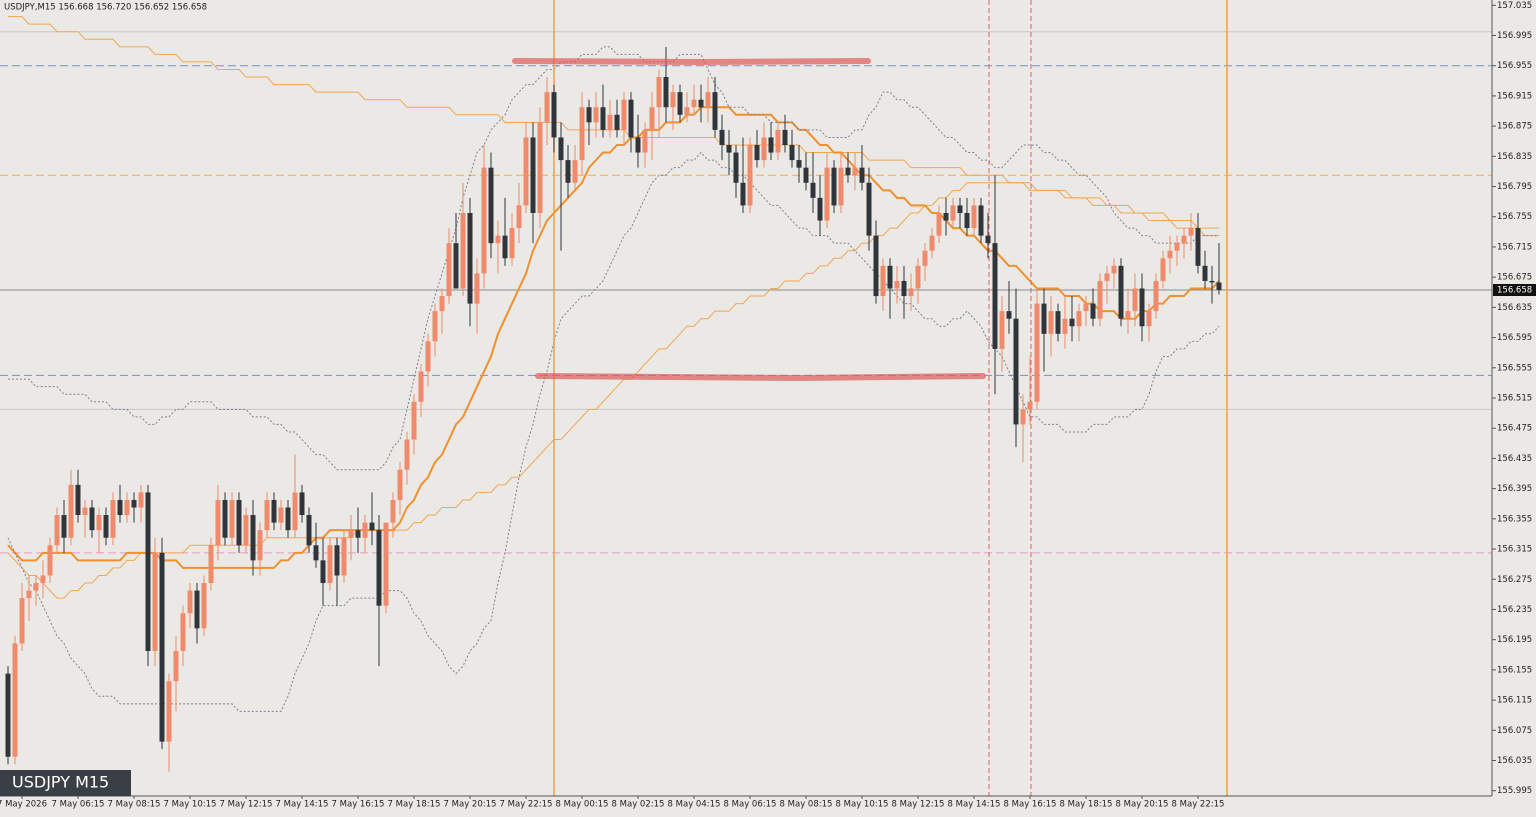 Image resolution: width=1536 pixels, height=817 pixels. What do you see at coordinates (1514, 429) in the screenshot?
I see `y-tick-label: 156.475` at bounding box center [1514, 429].